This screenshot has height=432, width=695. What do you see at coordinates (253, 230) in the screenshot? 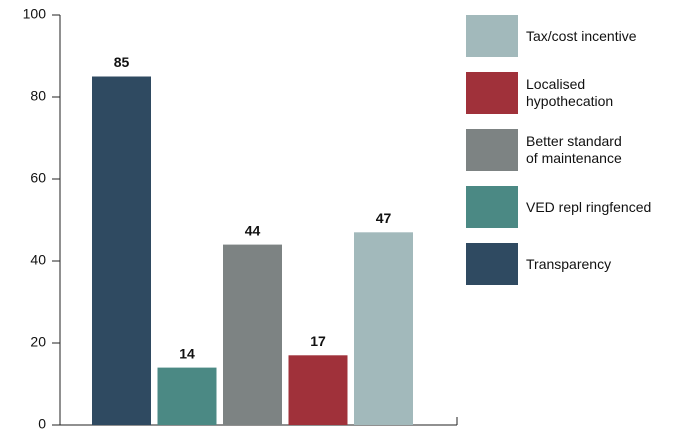
I see `value-label: 44` at bounding box center [253, 230].